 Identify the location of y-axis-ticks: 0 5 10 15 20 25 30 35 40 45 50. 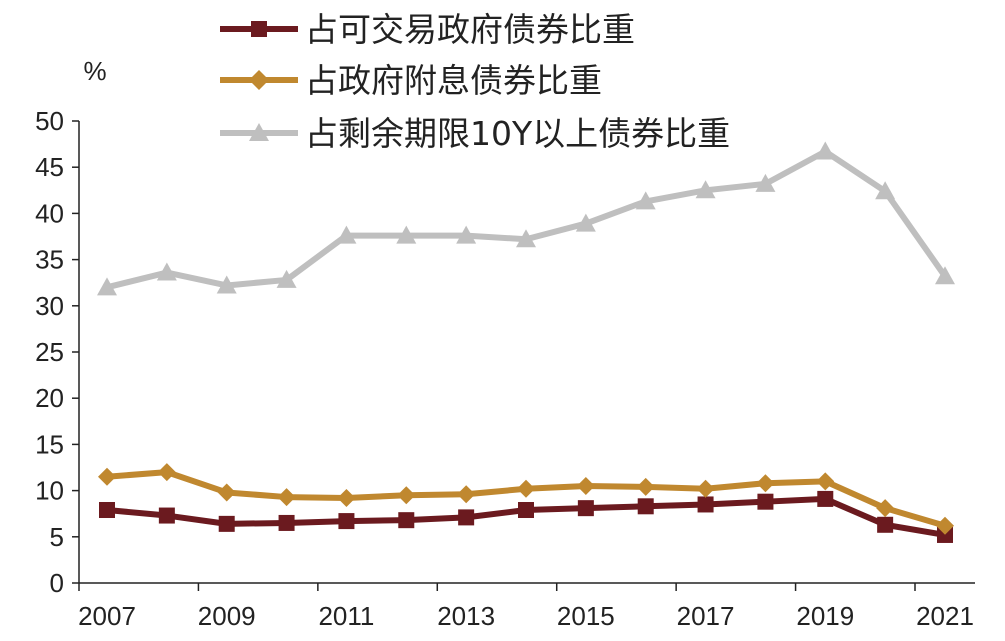
(57, 352).